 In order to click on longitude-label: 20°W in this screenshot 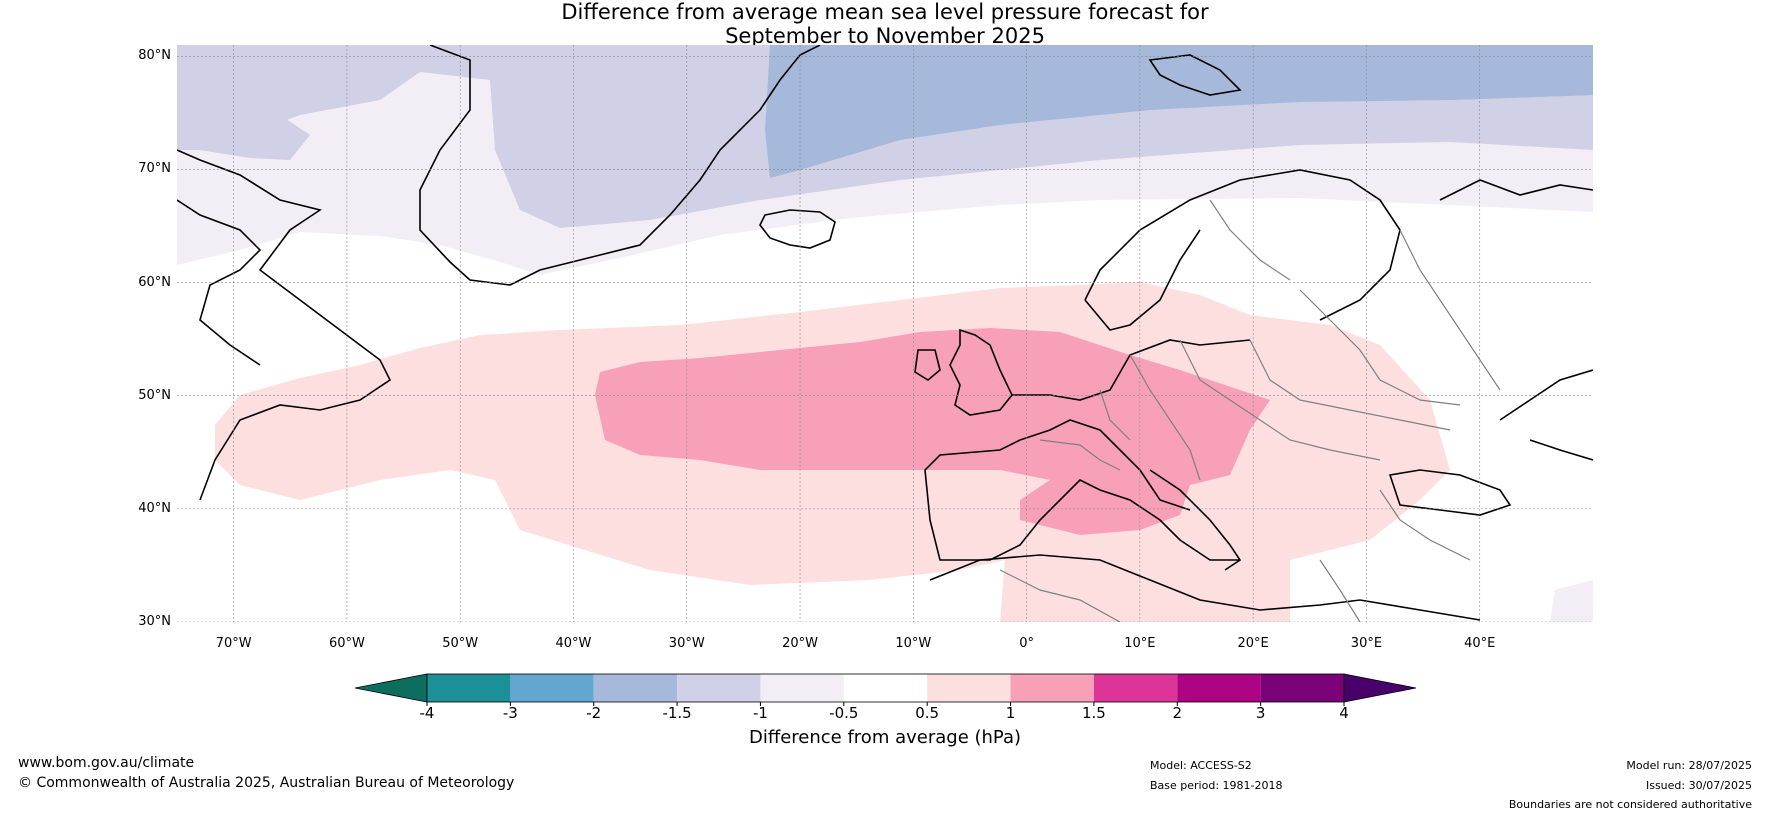, I will do `click(800, 643)`.